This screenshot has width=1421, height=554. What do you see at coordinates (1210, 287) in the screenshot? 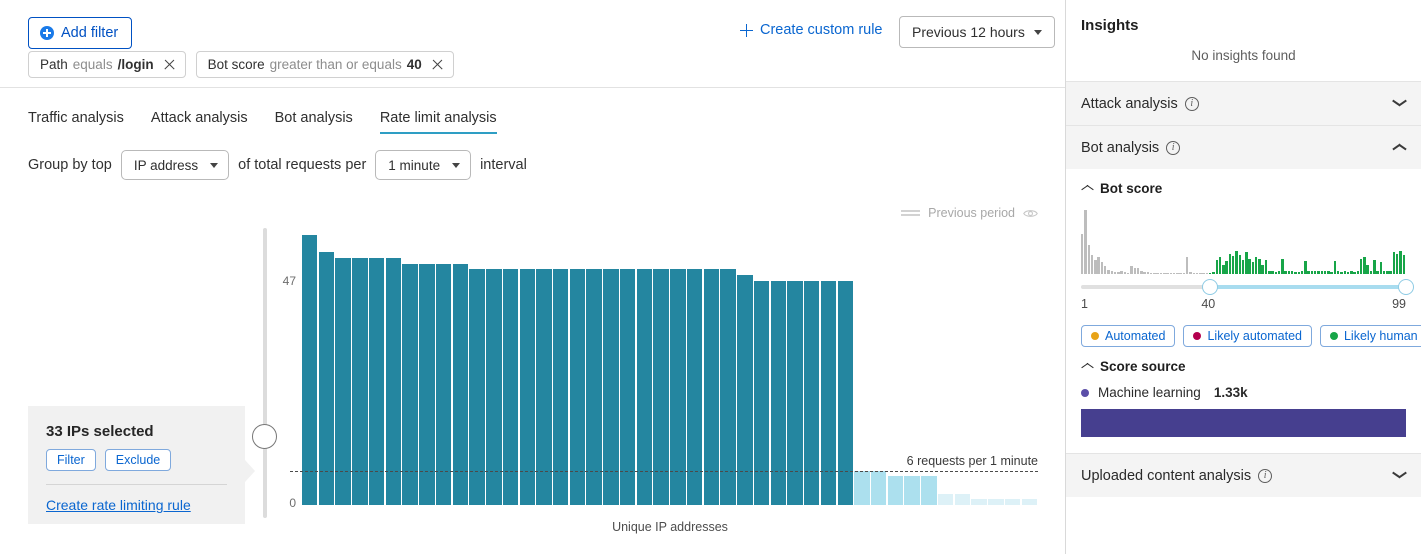
I see `range-handle-min` at bounding box center [1210, 287].